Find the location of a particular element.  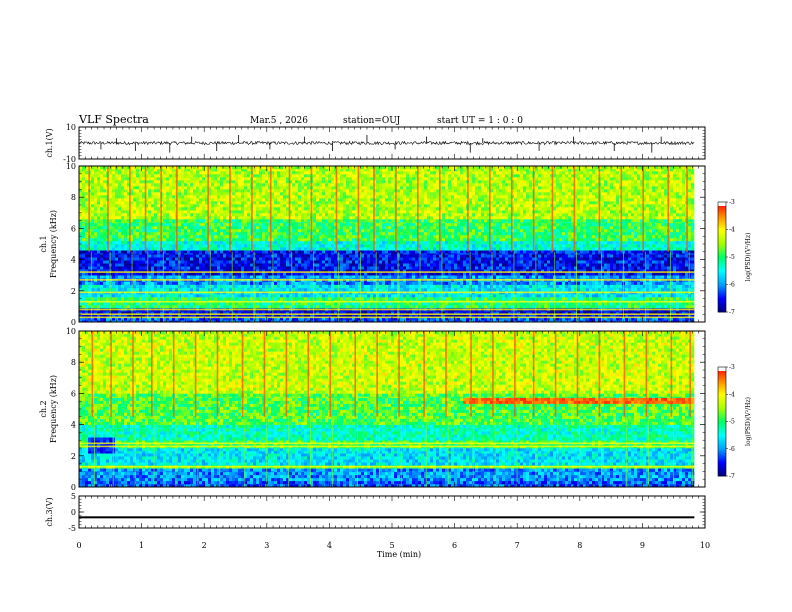

start-time-label: start UT = 1 : 0 : 0 is located at coordinates (480, 121).